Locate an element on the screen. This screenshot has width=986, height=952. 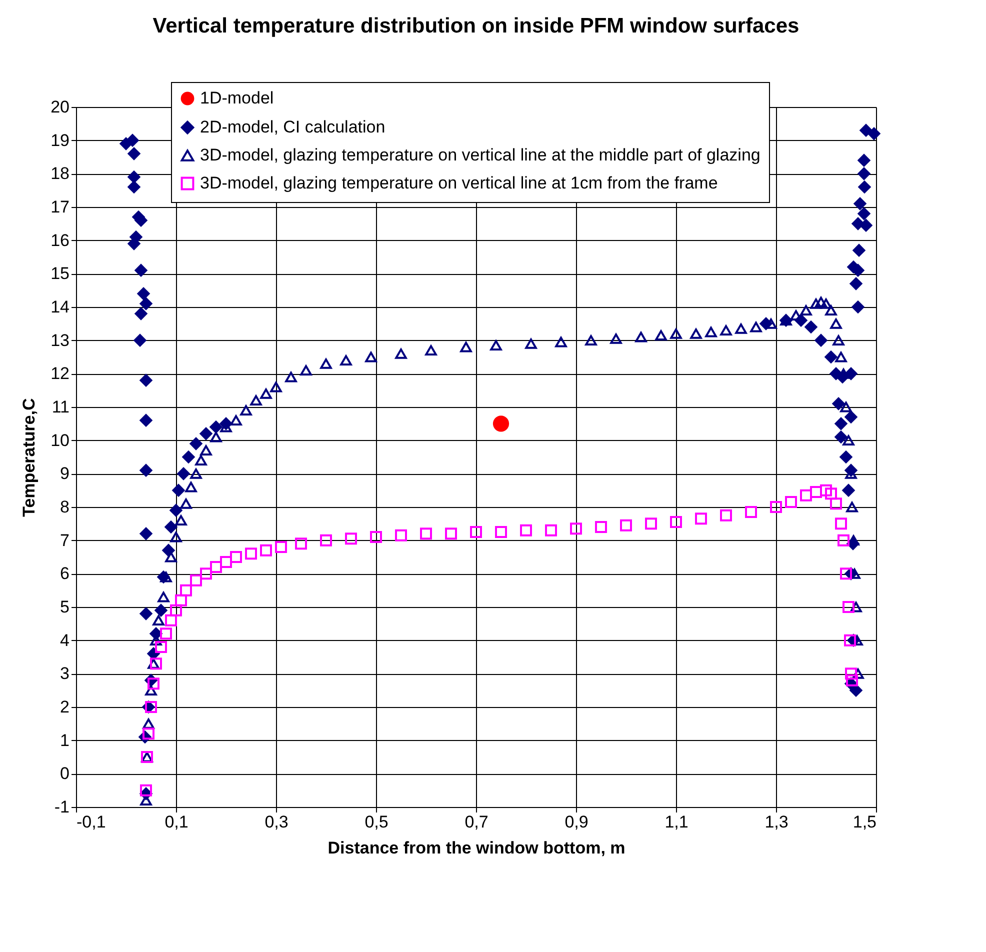
x-tick-label: 0,9 is located at coordinates (576, 822).